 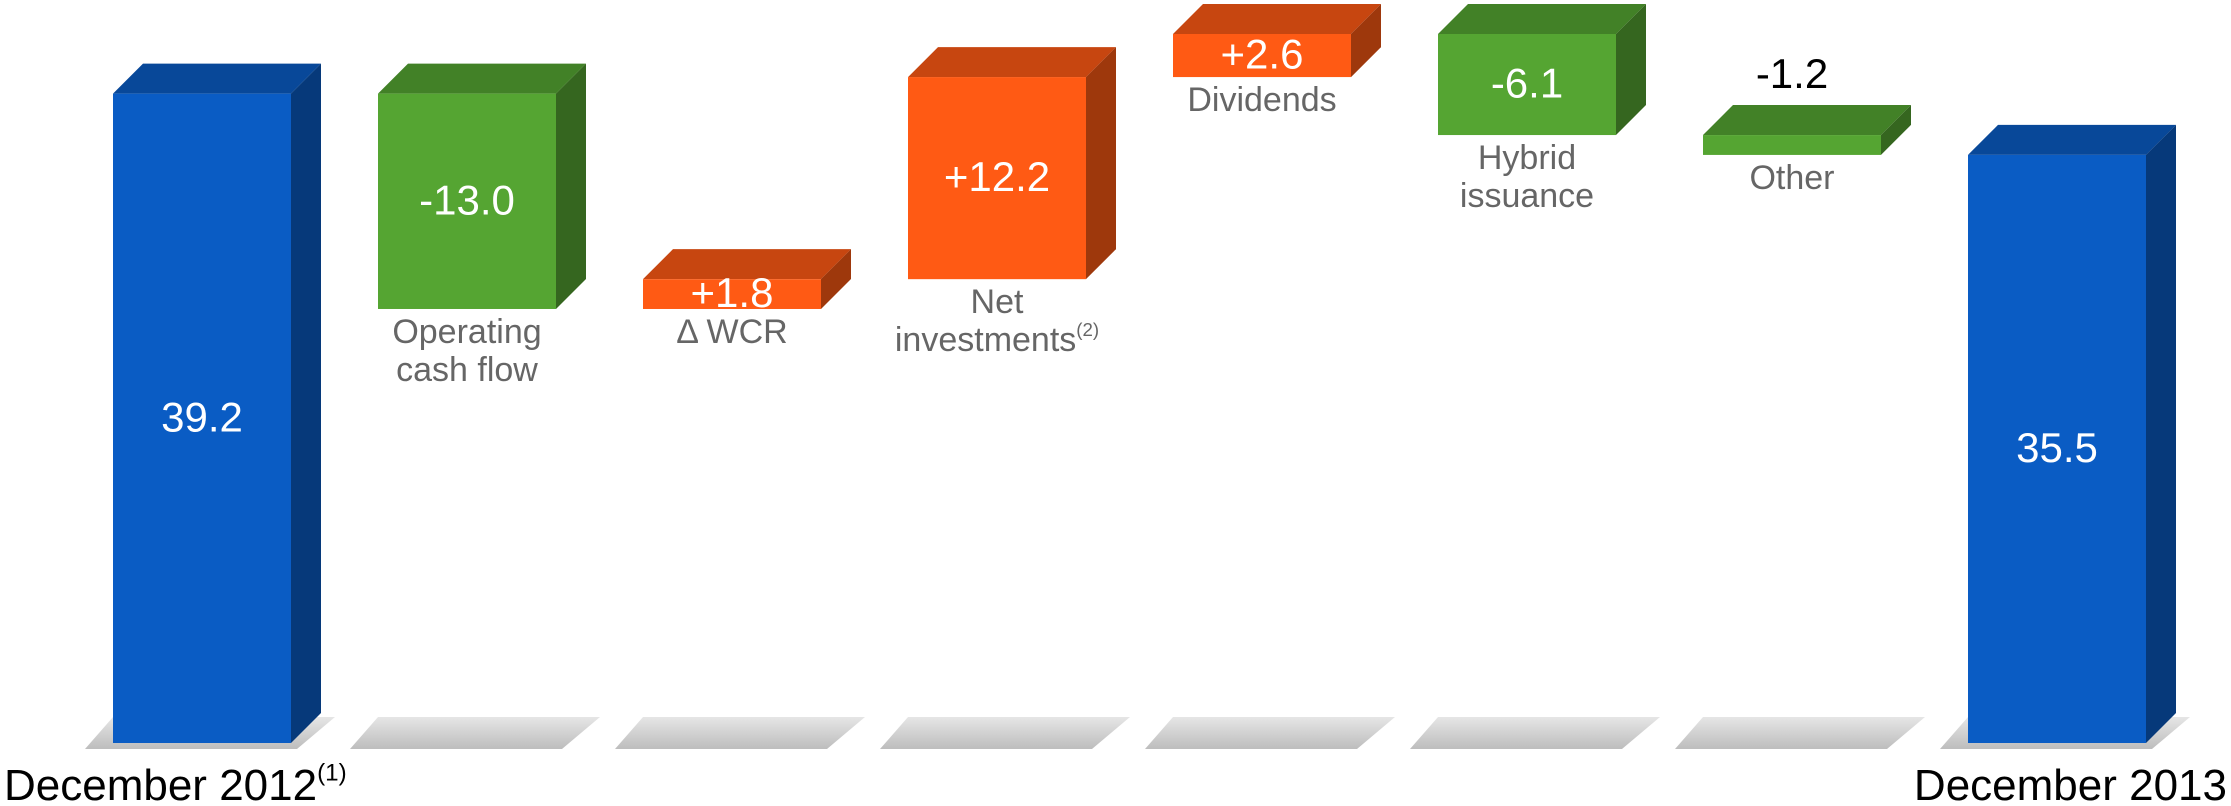 I want to click on value-label: -6.1, so click(x=1527, y=83).